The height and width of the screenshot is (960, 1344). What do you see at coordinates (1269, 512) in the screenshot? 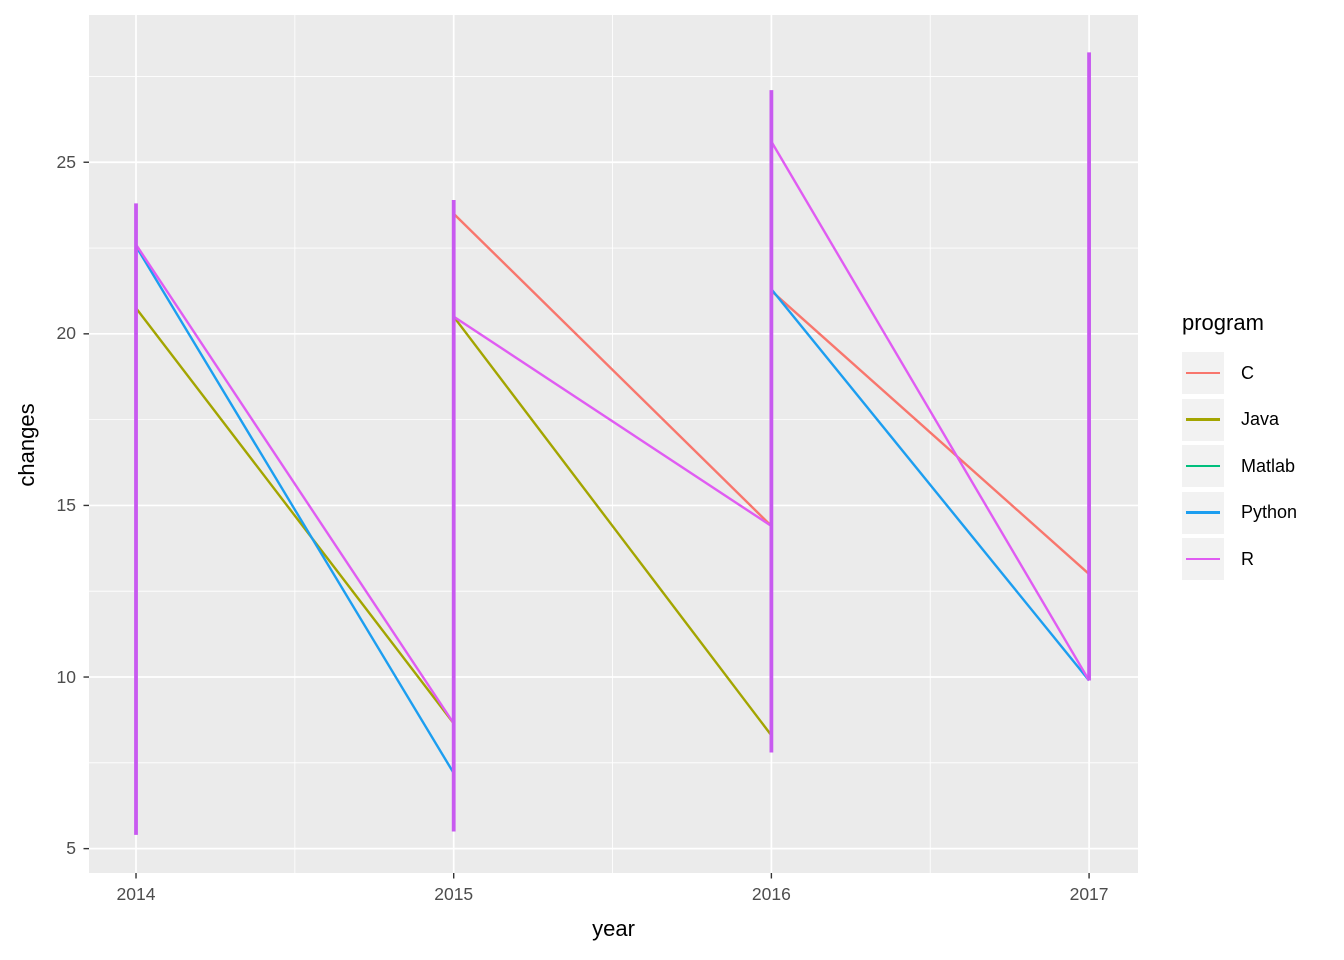
I see `legend-item-label: Python` at bounding box center [1269, 512].